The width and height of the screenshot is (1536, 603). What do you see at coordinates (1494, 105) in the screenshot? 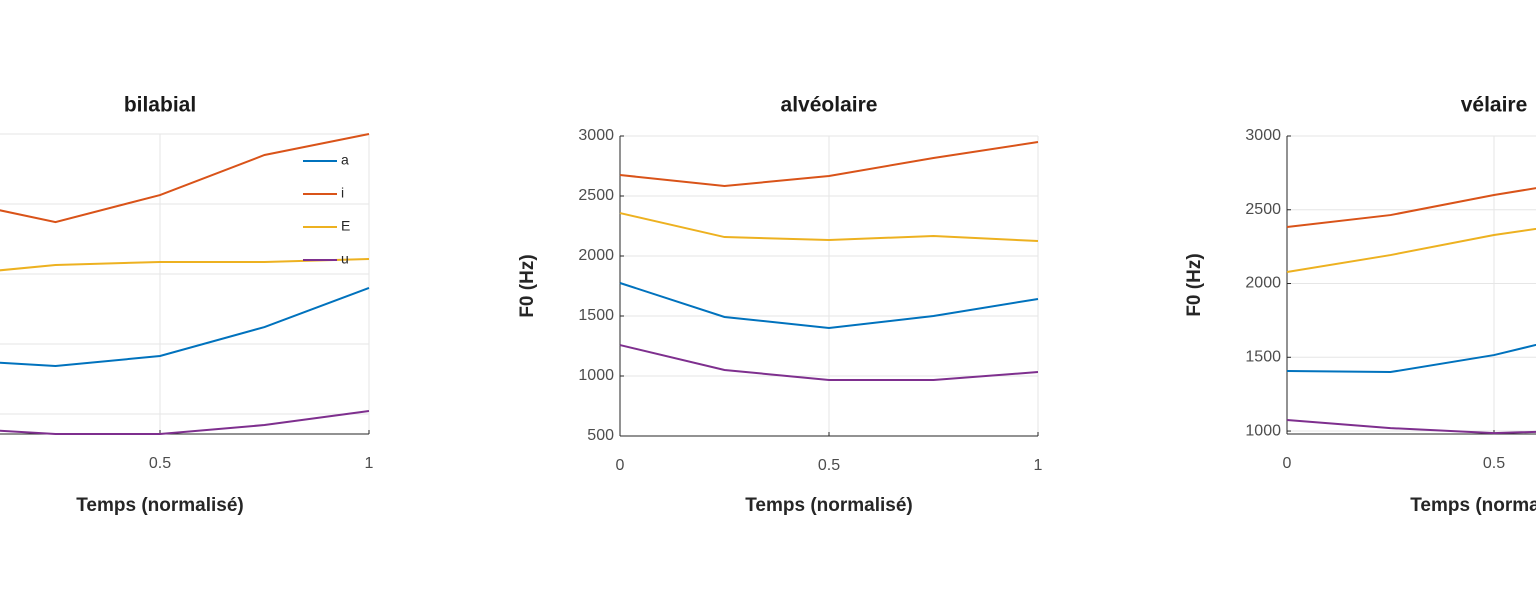
I see `chart-title: vélaire` at bounding box center [1494, 105].